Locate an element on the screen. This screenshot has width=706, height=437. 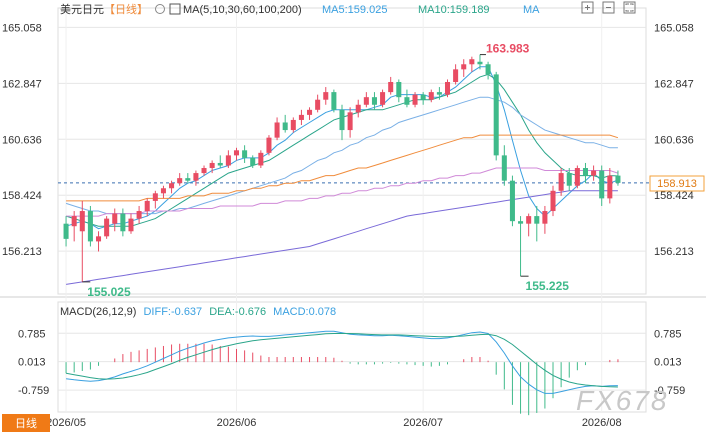
macd-line-dea is located at coordinates (342, 360).